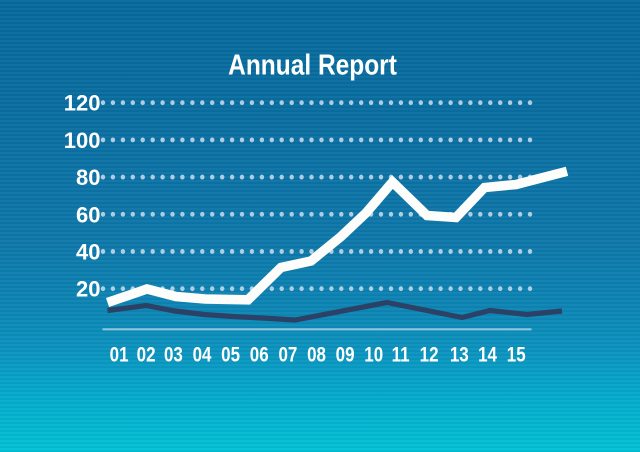  Describe the element at coordinates (312, 65) in the screenshot. I see `svg-text: Annual Report` at that location.